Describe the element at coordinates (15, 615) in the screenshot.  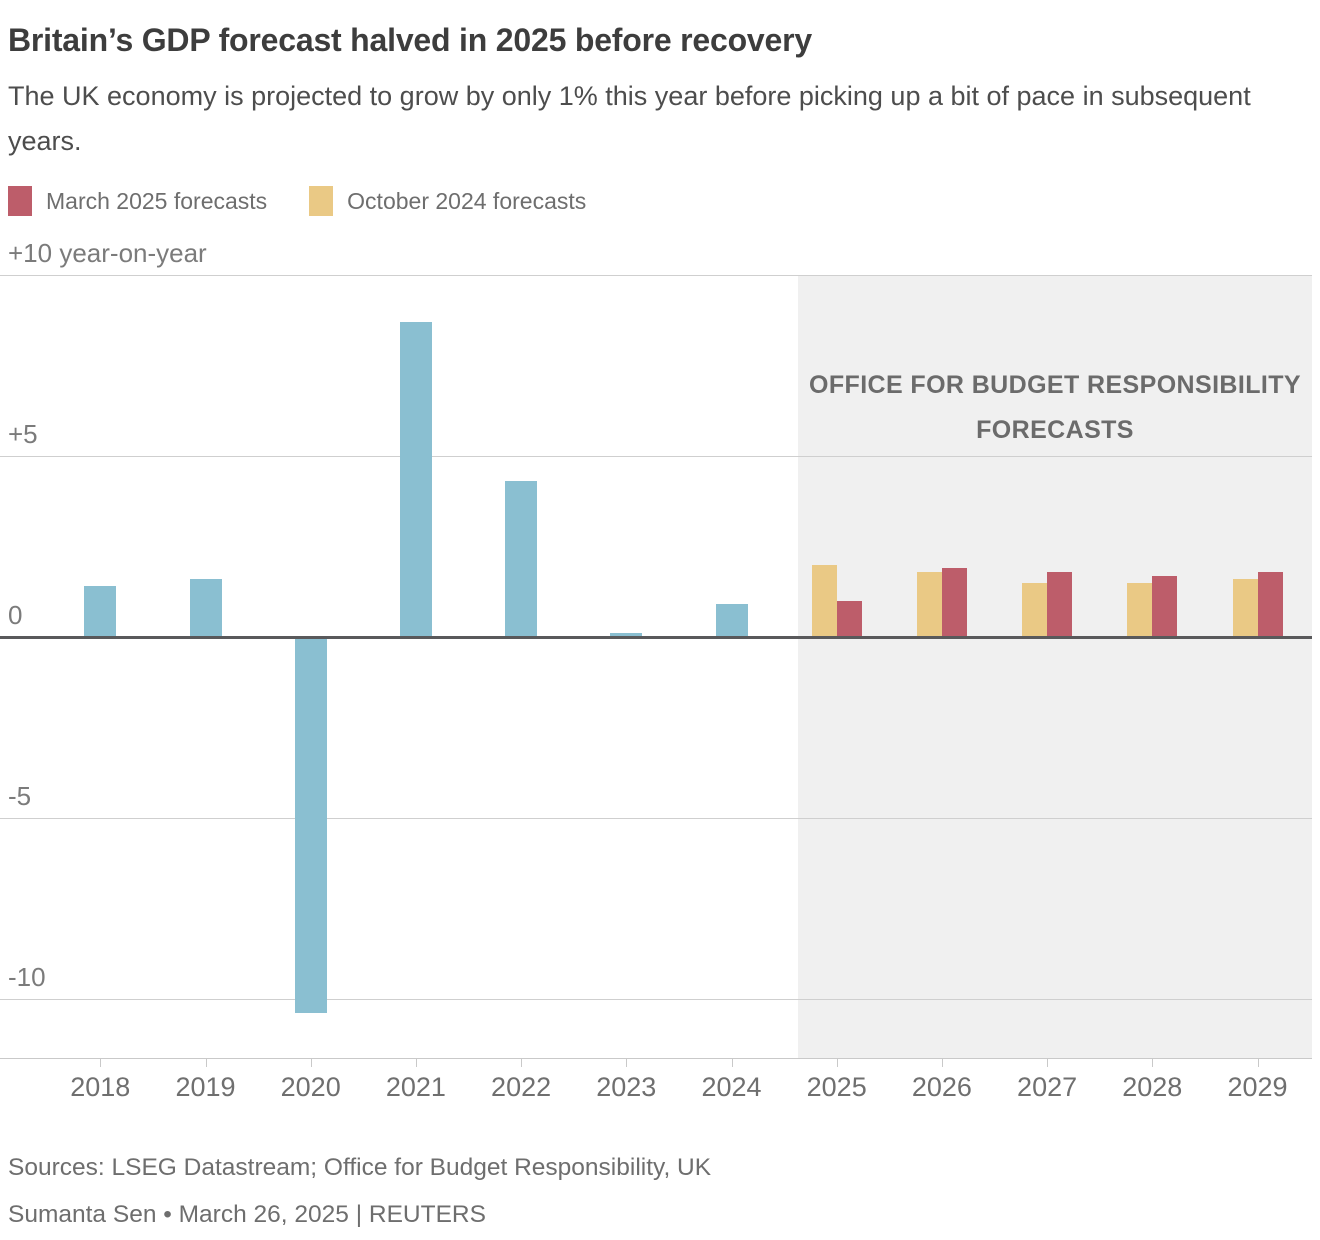
I see `y-axis-label-0: 0` at that location.